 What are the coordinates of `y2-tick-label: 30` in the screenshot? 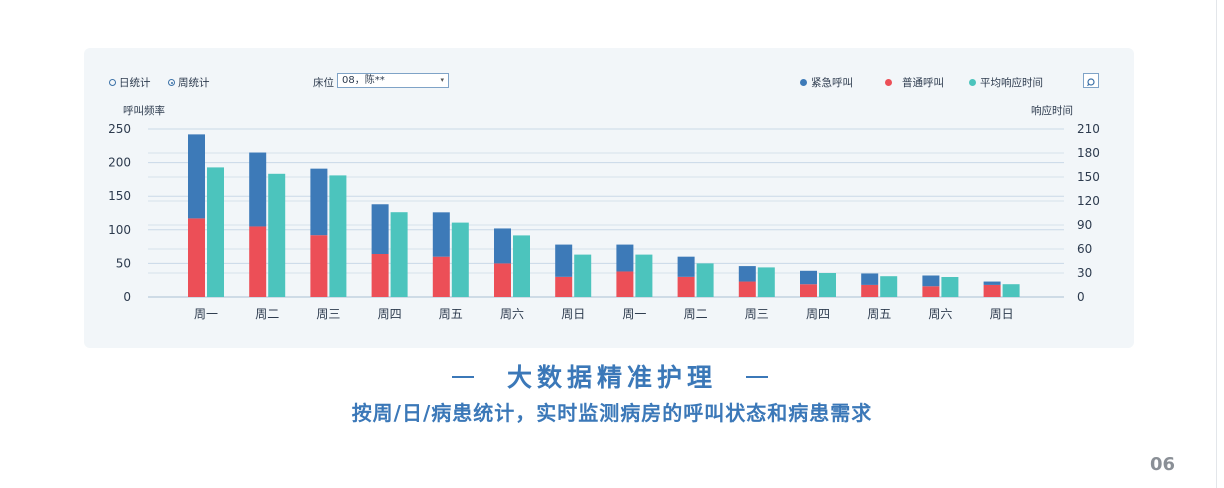 It's located at (1084, 273).